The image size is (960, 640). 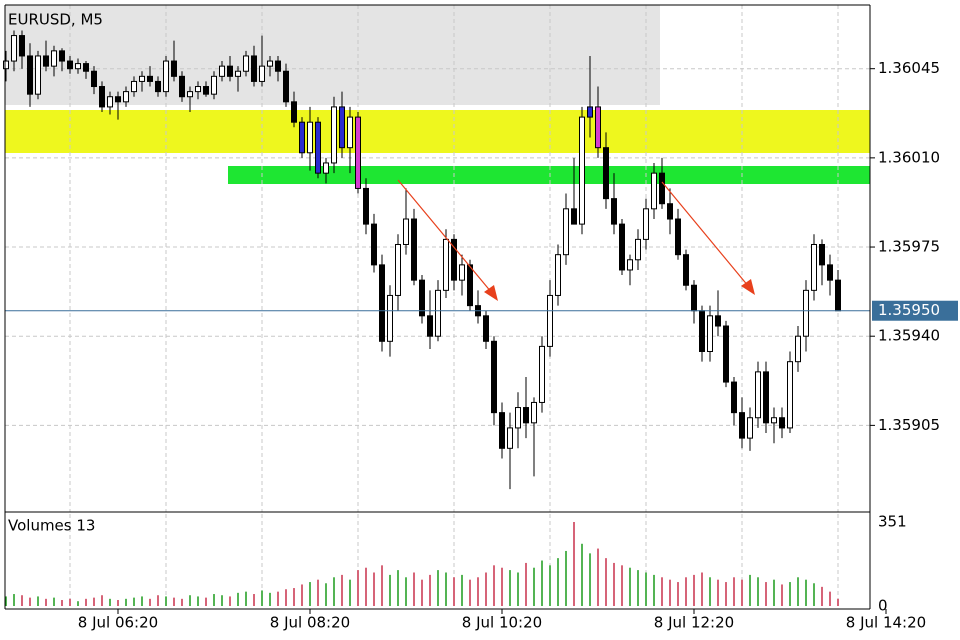 What do you see at coordinates (915, 310) in the screenshot?
I see `last-price-box` at bounding box center [915, 310].